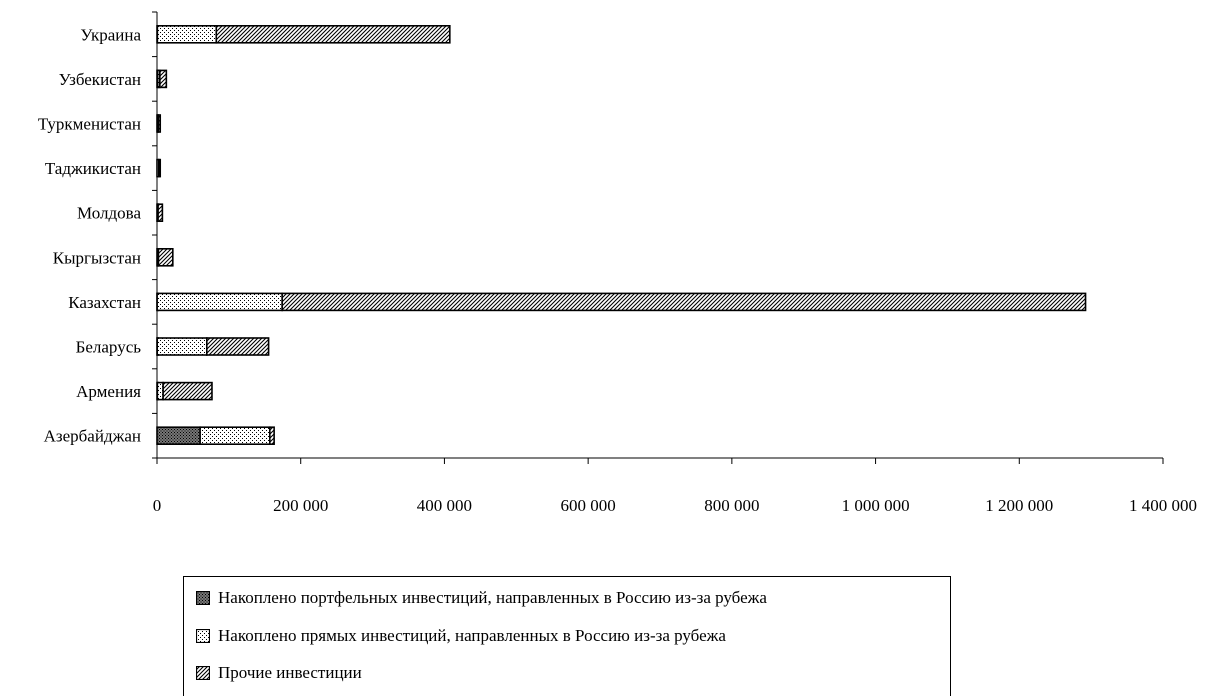 This screenshot has height=696, width=1232. Describe the element at coordinates (219, 302) in the screenshot. I see `bar-kazakhstan-direct` at that location.